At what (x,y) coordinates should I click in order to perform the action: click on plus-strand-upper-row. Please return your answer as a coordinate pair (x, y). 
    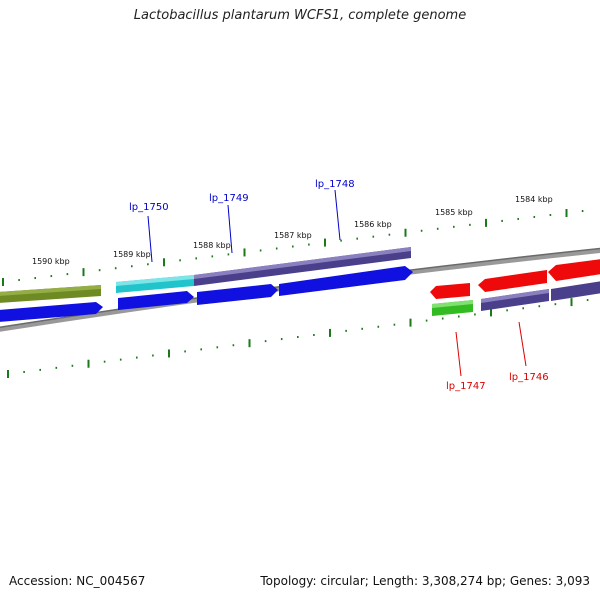
    Looking at the image, I should click on (205, 275).